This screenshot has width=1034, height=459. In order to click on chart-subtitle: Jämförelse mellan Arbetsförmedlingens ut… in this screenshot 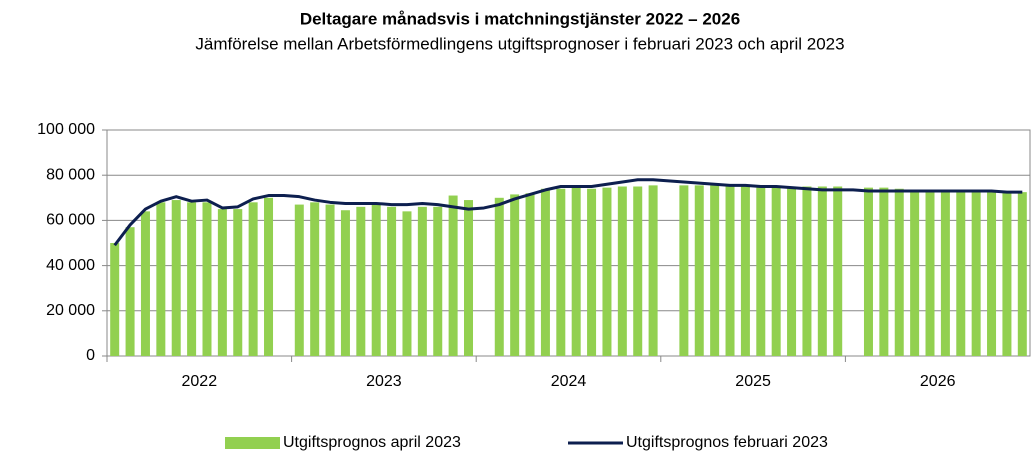, I will do `click(519, 43)`.